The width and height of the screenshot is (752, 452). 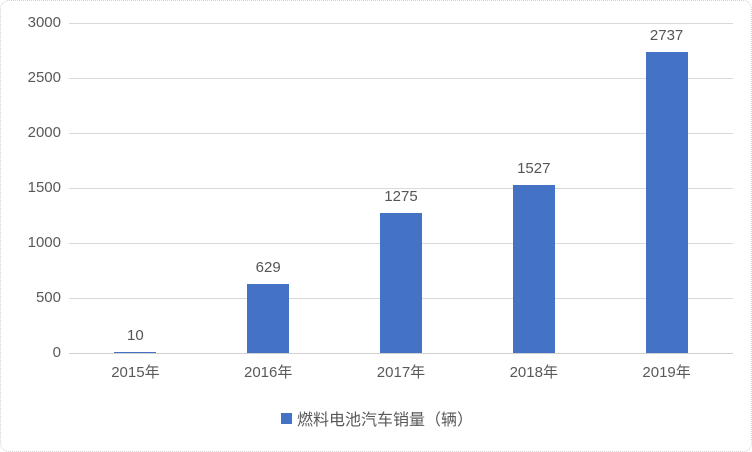 What do you see at coordinates (384, 420) in the screenshot?
I see `legend-label: 燃料电池汽车销量（辆）` at bounding box center [384, 420].